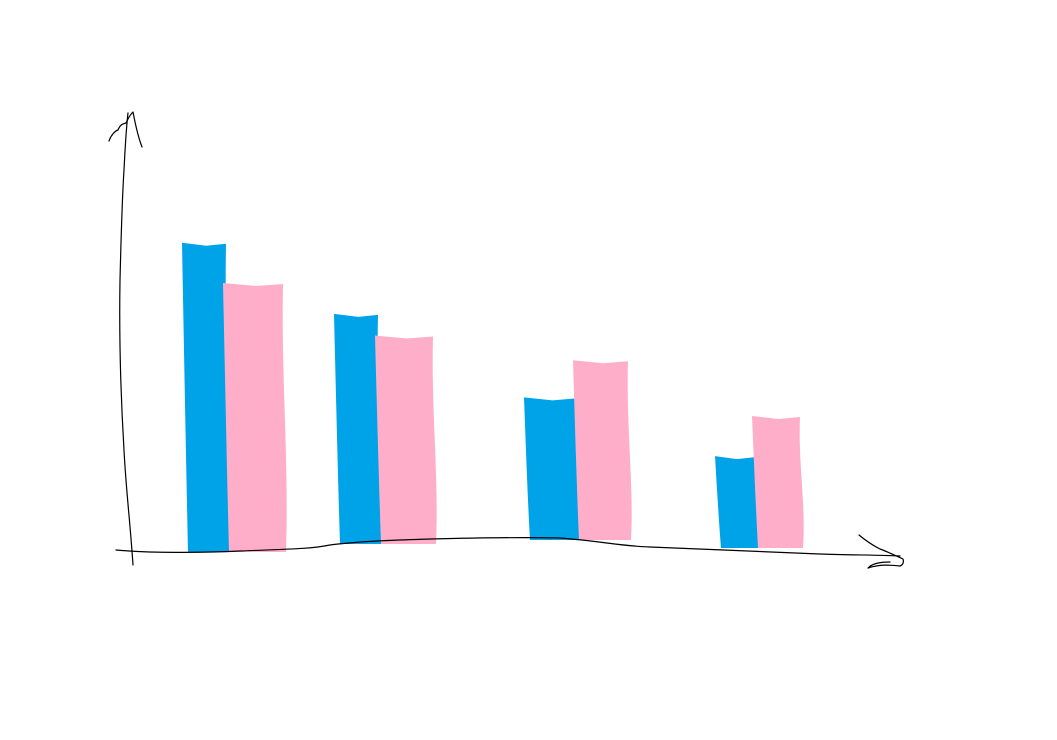  Describe the element at coordinates (125, 129) in the screenshot. I see `y-axis-arrowhead` at that location.